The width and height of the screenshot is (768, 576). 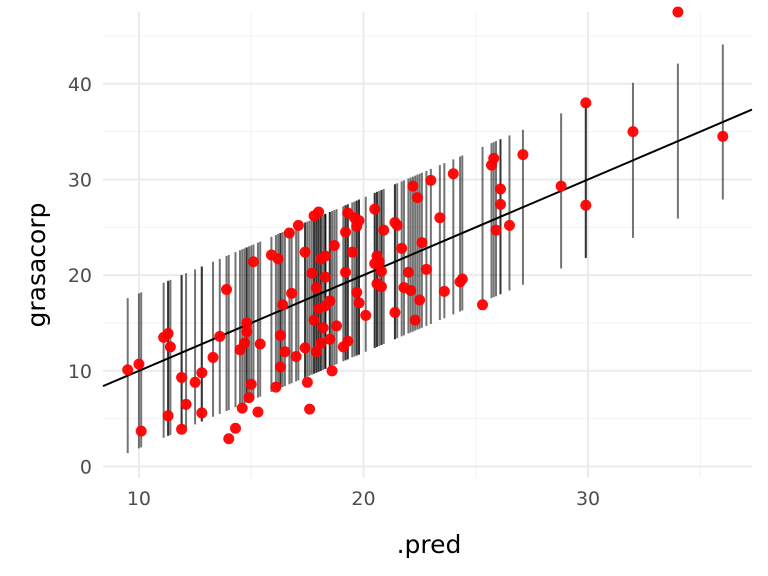 I want to click on y-tick-label: 30, so click(x=80, y=180).